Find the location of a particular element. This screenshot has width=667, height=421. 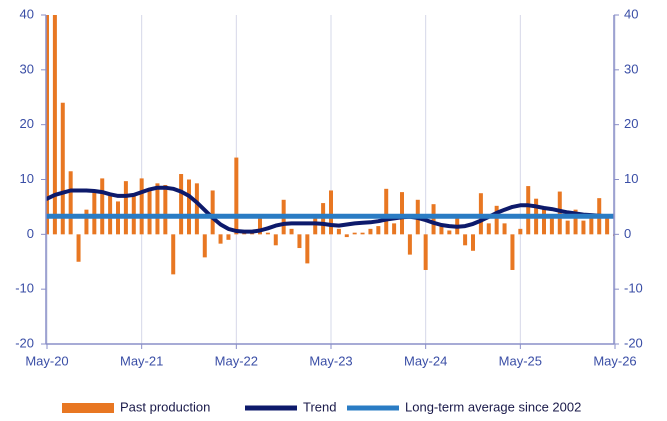

y-tick-label: -10 is located at coordinates (24, 288).